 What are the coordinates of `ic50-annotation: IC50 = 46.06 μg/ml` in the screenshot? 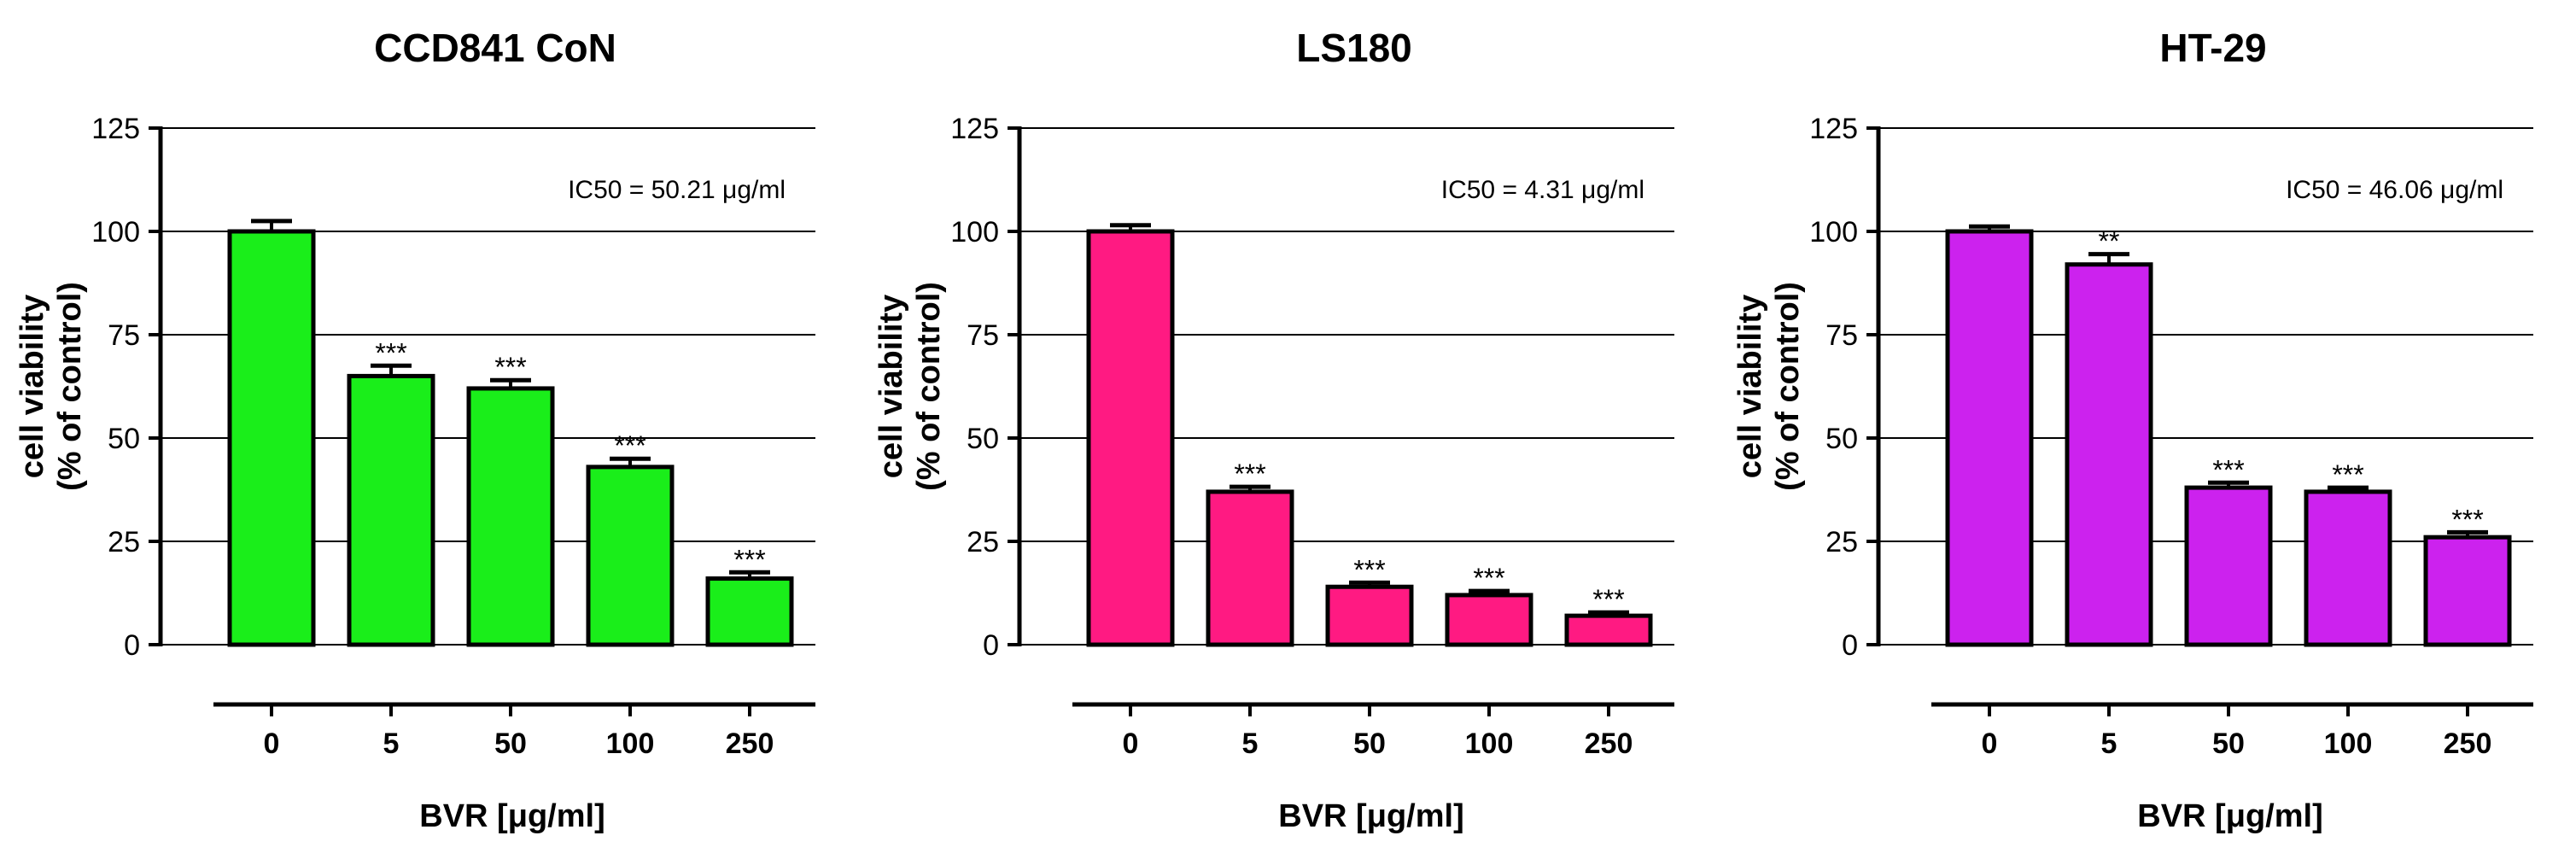 It's located at (2394, 190).